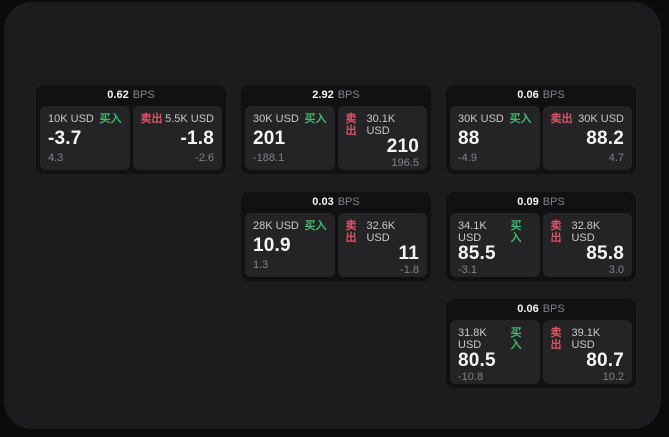 Image resolution: width=669 pixels, height=437 pixels. I want to click on sell-panel: 卖出 39.1K USD 80.7 10.2, so click(587, 352).